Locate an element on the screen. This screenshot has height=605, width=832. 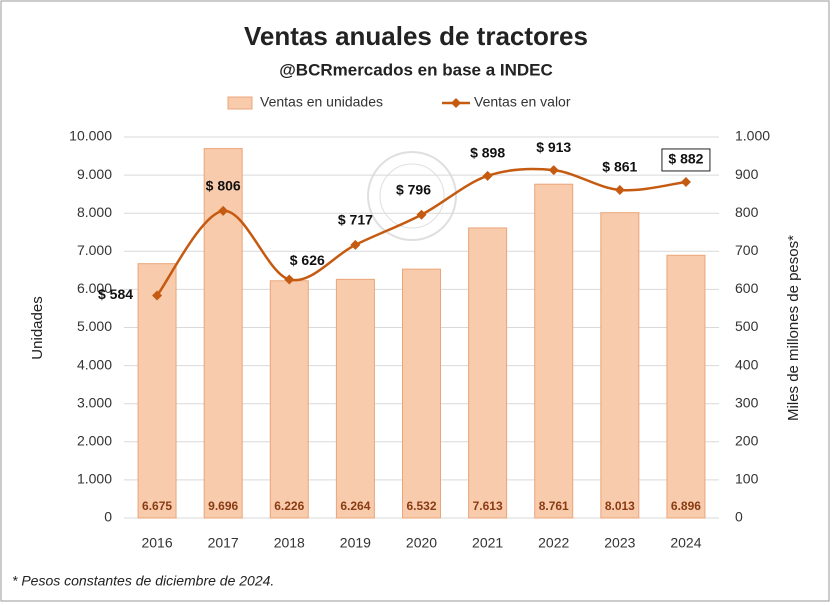
legend-marker is located at coordinates (456, 103).